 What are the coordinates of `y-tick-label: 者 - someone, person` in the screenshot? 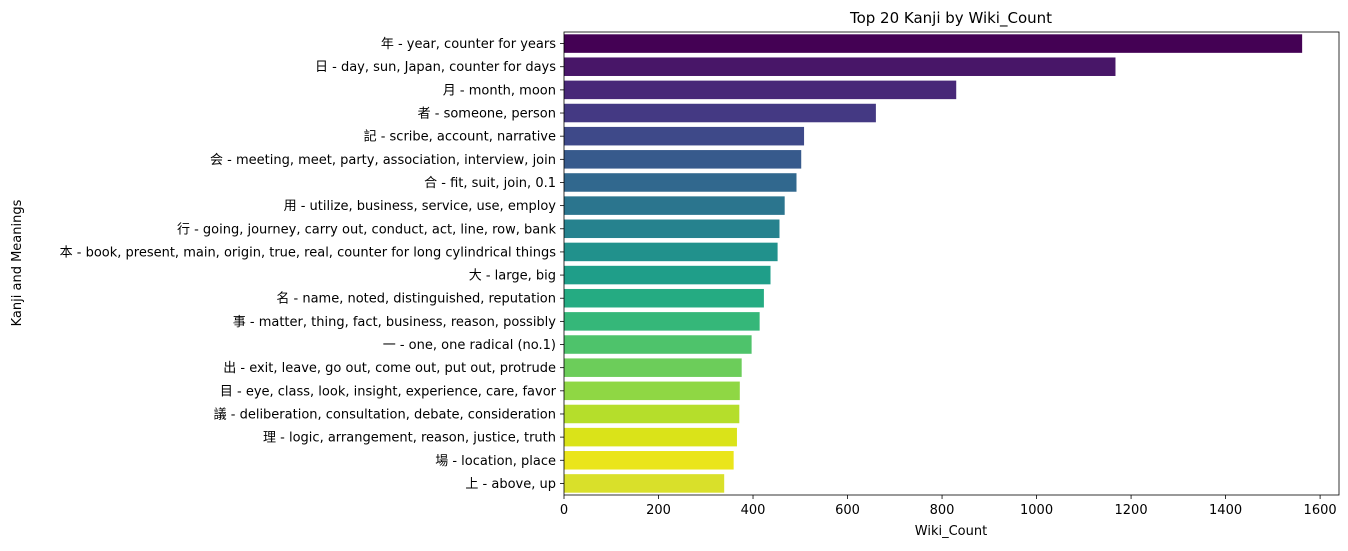 It's located at (487, 114).